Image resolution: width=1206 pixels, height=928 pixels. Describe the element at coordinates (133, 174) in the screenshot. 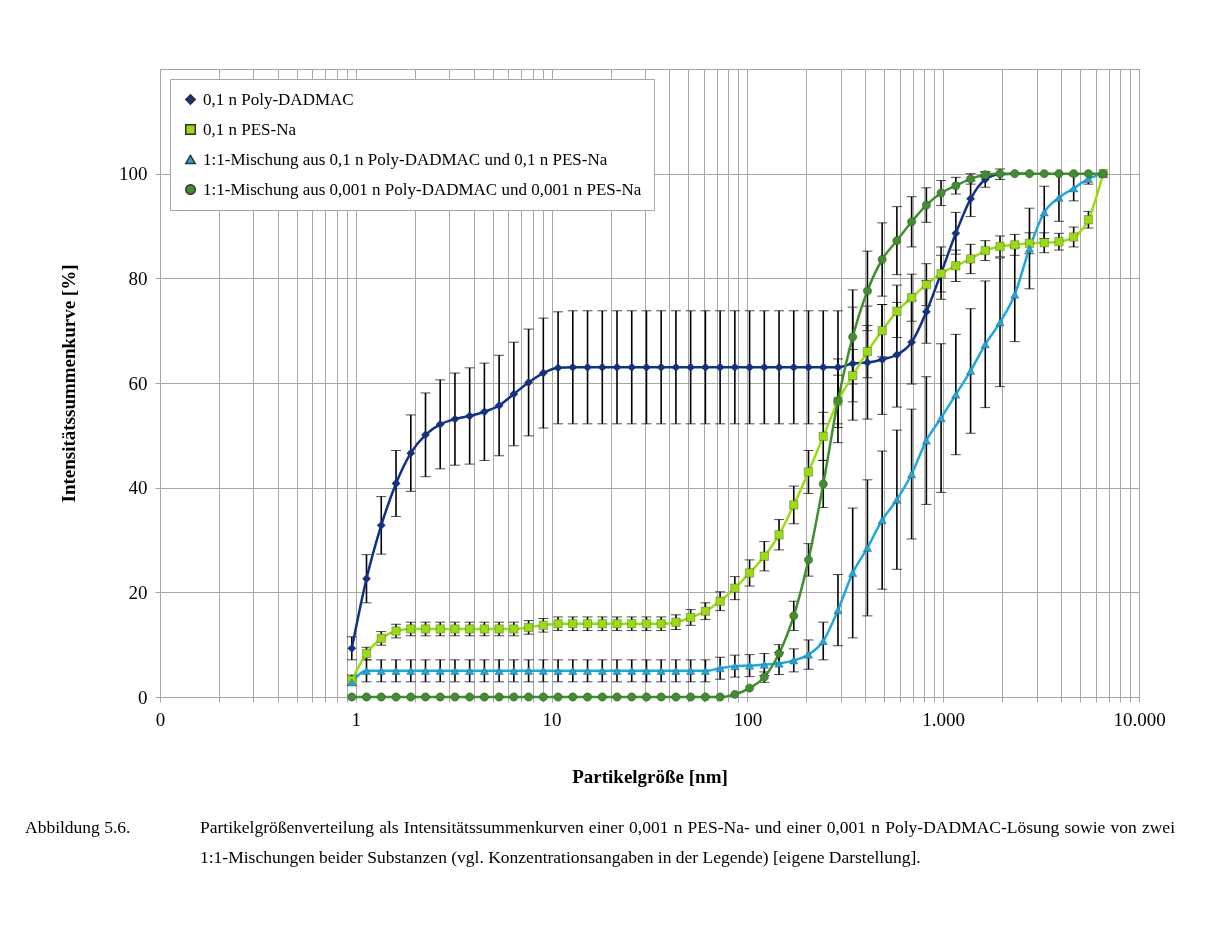

I see `y-tick-label: 100` at that location.